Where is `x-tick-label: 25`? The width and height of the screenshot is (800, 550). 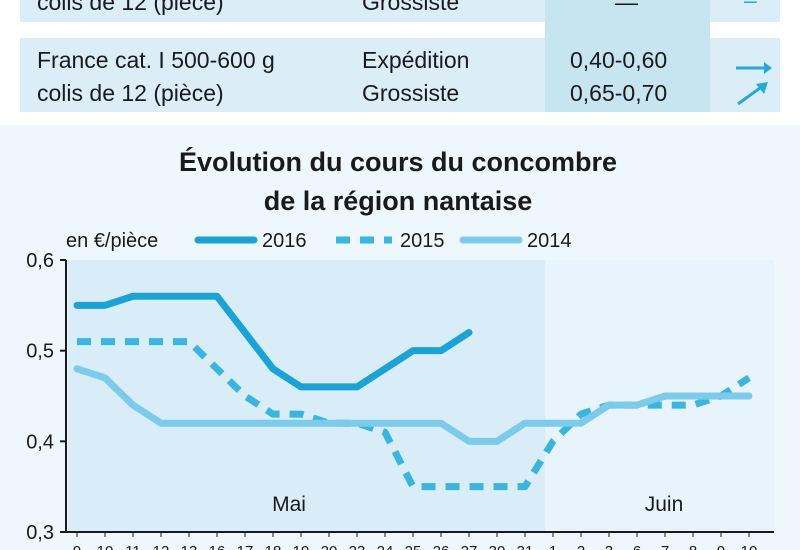
x-tick-label: 25 is located at coordinates (413, 546).